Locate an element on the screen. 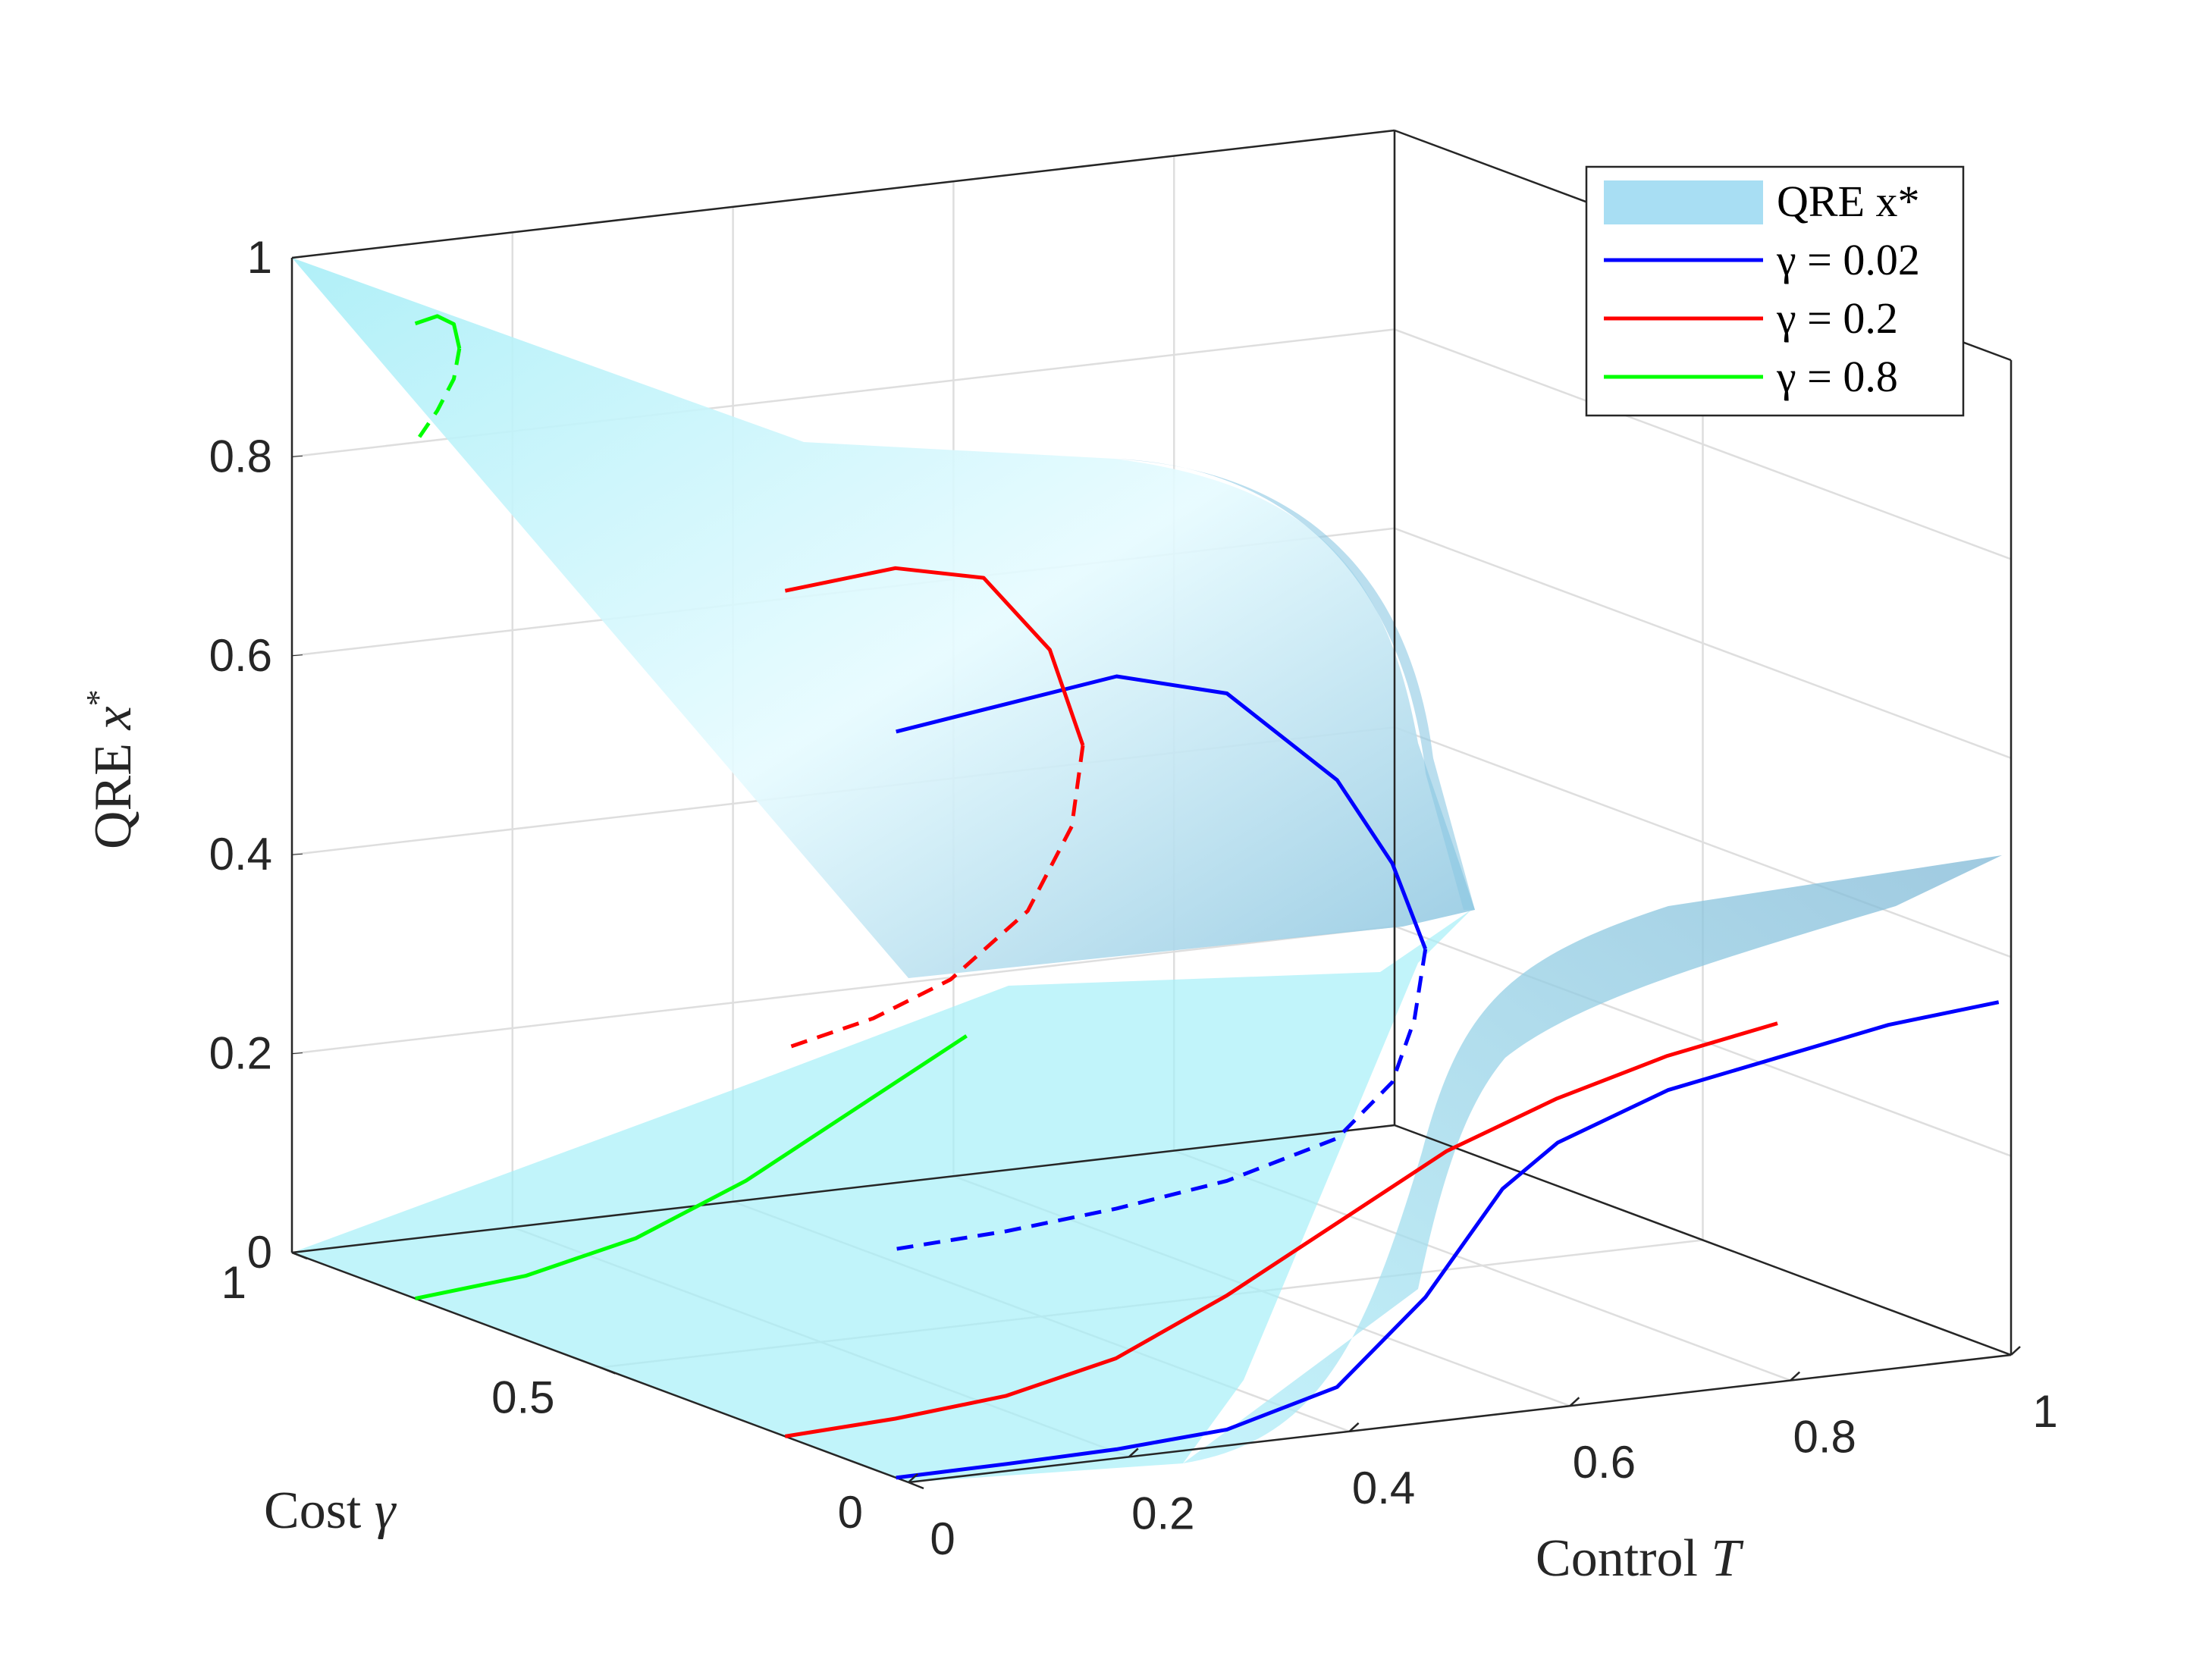  grid-line-z is located at coordinates (843, 990).